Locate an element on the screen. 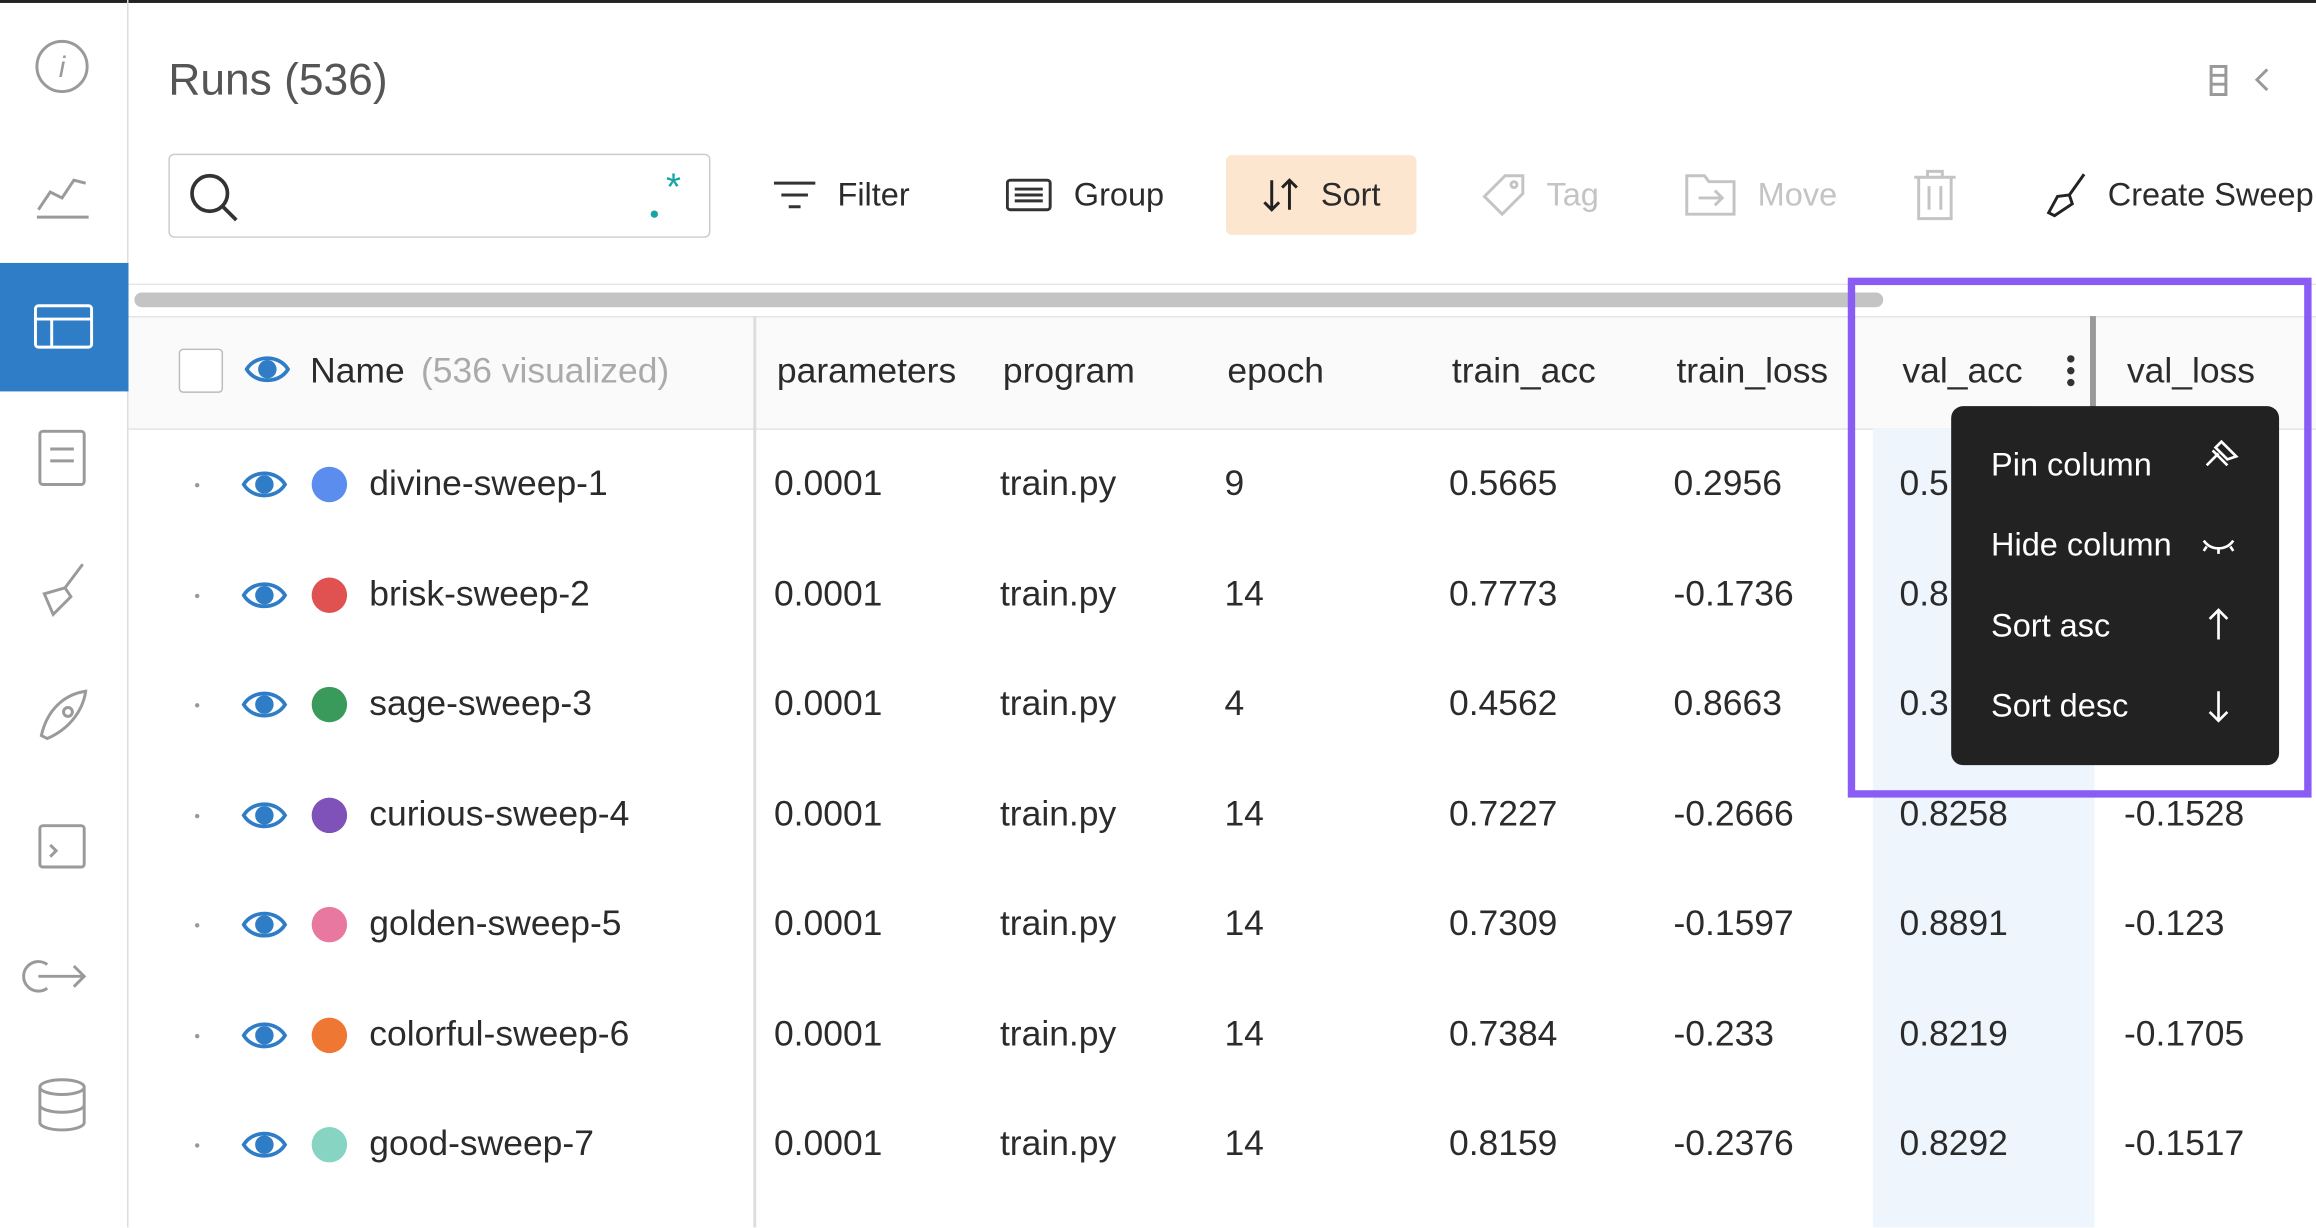 The width and height of the screenshot is (2316, 1228). cell: 9 is located at coordinates (1234, 483).